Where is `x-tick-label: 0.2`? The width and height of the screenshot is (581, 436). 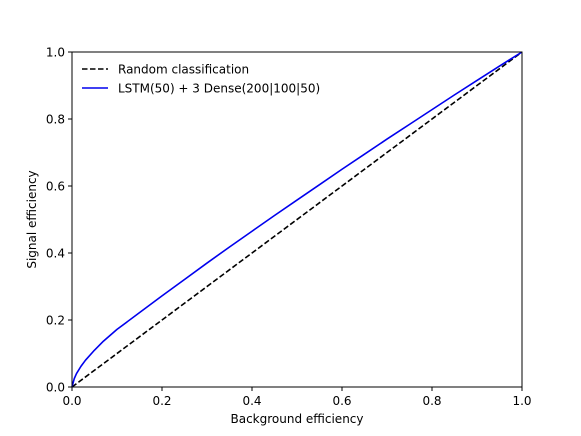
x-tick-label: 0.2 is located at coordinates (161, 401).